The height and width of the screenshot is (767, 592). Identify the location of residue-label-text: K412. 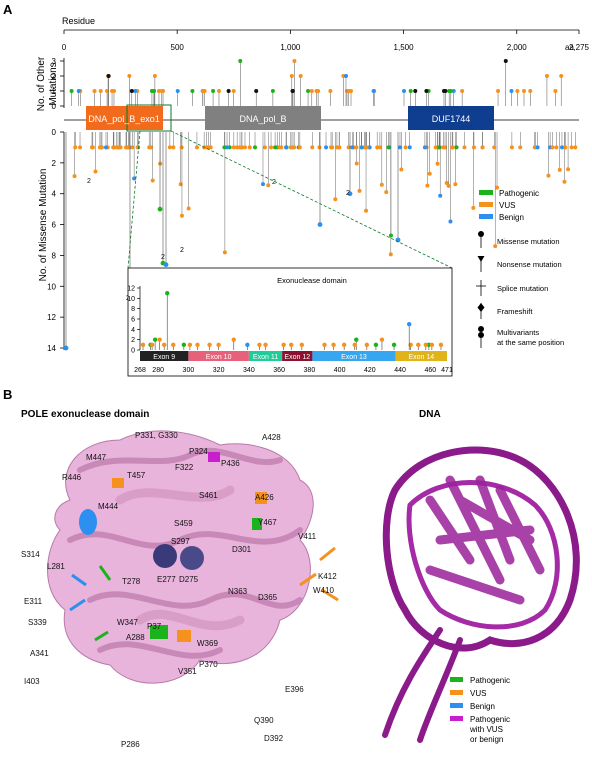
(327, 576).